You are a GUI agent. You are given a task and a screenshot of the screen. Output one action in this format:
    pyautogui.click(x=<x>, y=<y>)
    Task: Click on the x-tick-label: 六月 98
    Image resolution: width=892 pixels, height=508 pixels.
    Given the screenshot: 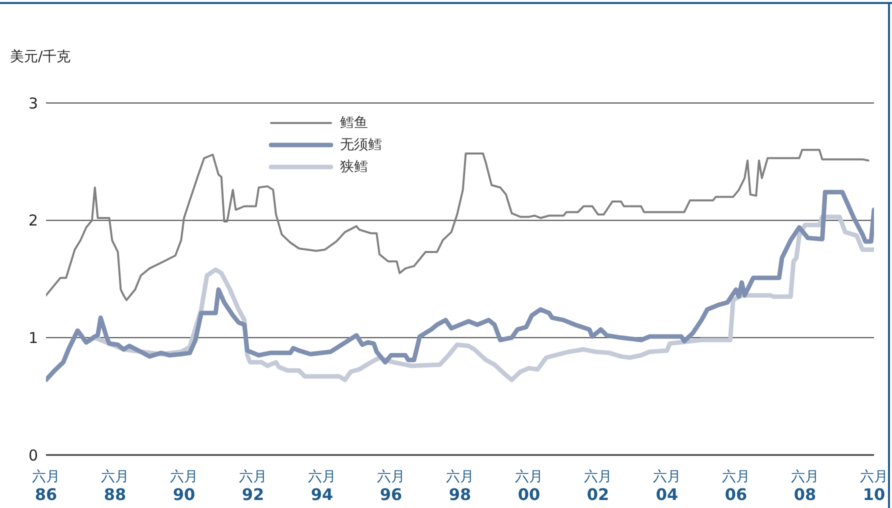 What is the action you would take?
    pyautogui.click(x=460, y=486)
    